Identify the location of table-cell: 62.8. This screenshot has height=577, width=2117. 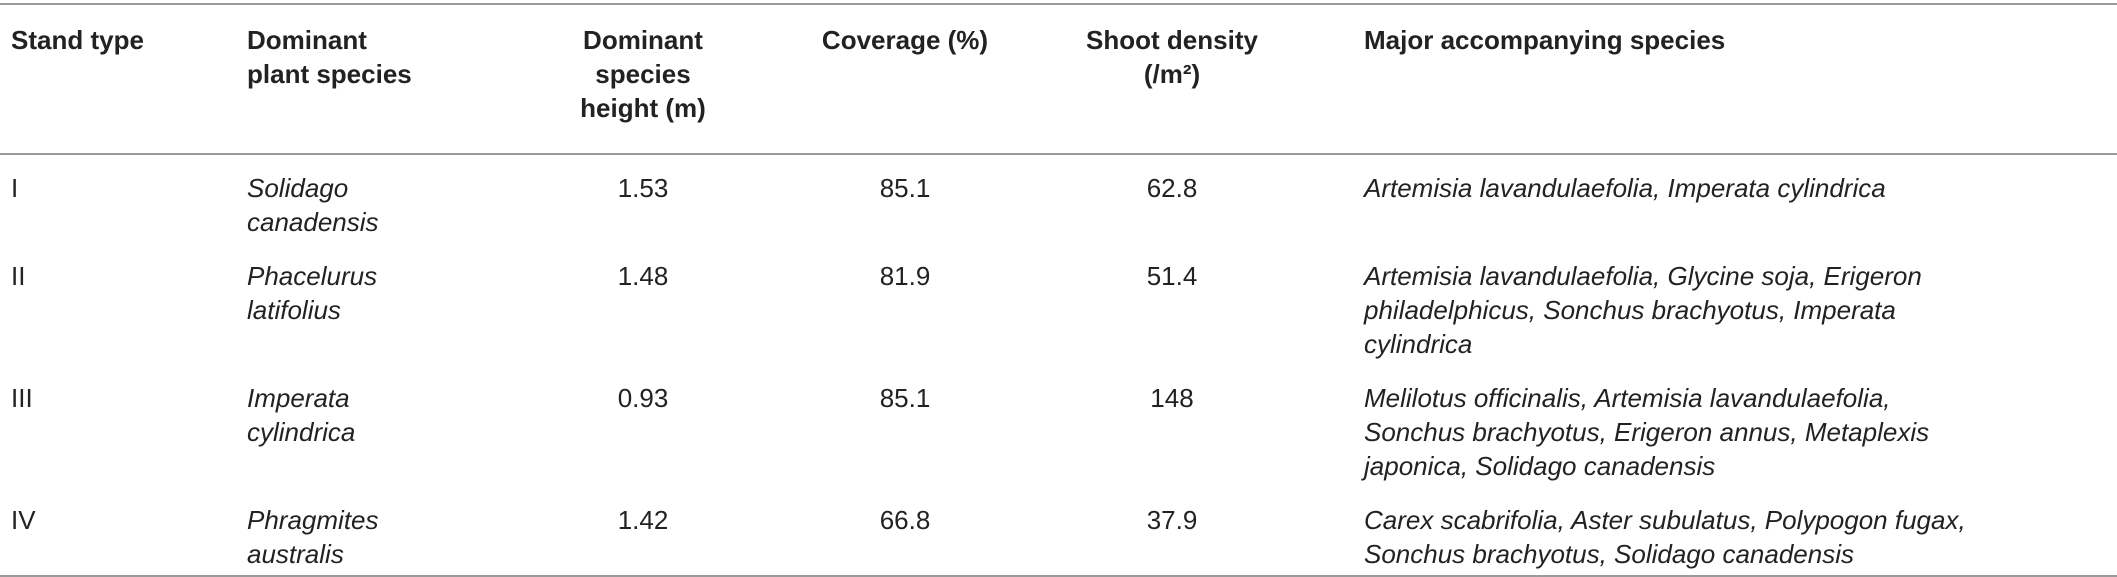
(1172, 188).